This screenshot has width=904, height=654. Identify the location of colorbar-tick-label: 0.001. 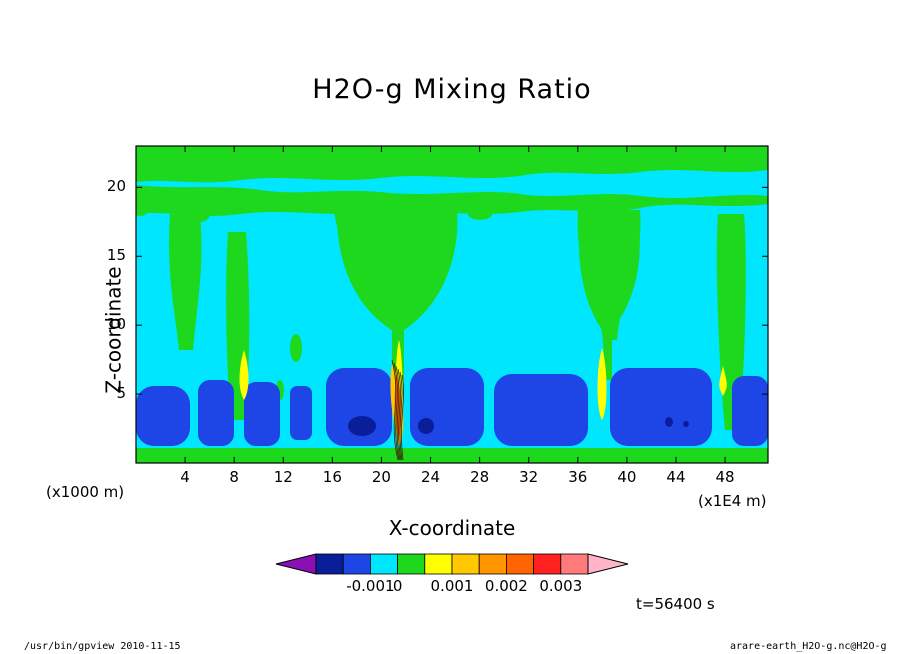
(452, 586).